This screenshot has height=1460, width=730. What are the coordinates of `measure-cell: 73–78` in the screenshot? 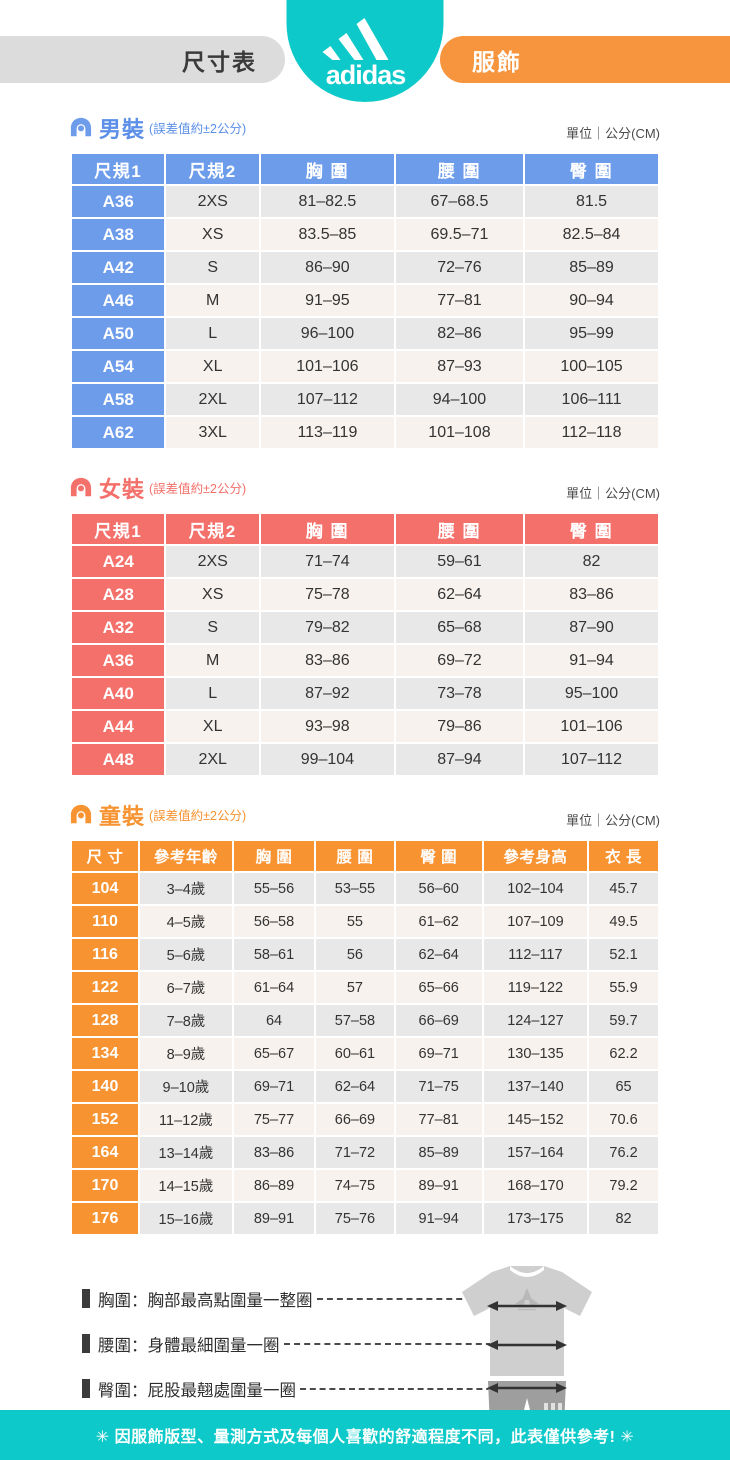 It's located at (459, 693).